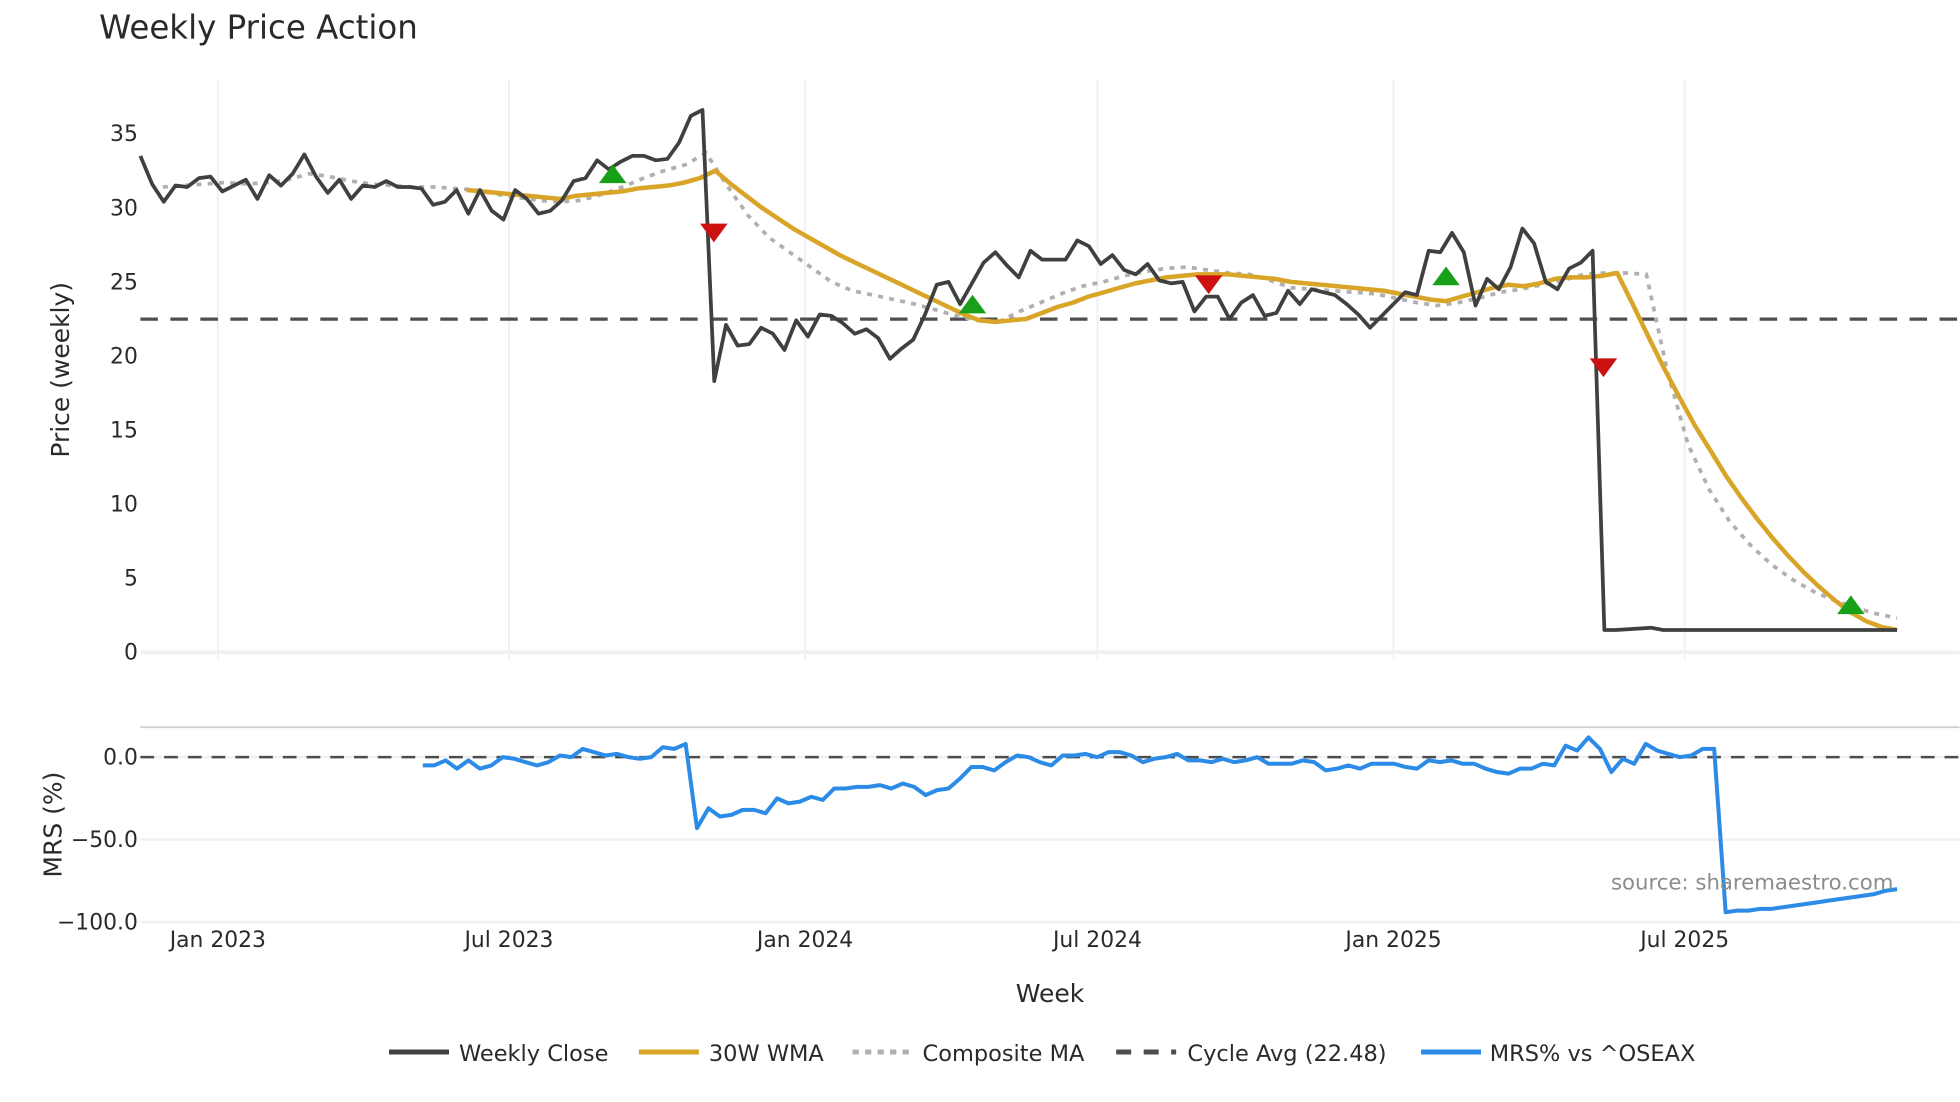 The height and width of the screenshot is (1102, 1960). What do you see at coordinates (767, 1054) in the screenshot?
I see `legend-label: 30W WMA` at bounding box center [767, 1054].